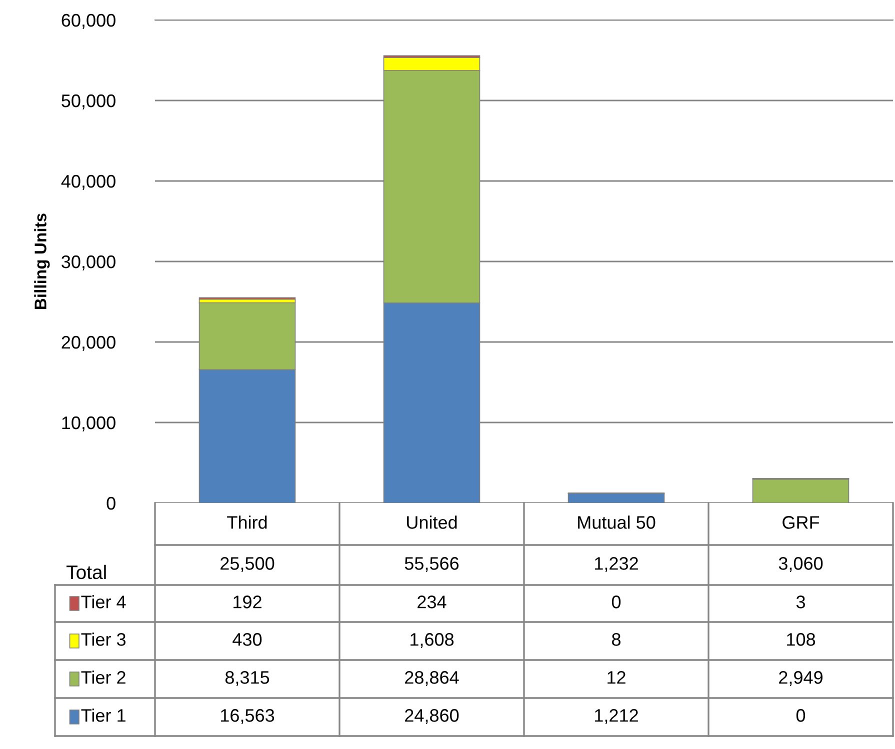 This screenshot has height=749, width=895. I want to click on y-tick-label: 20,000, so click(89, 343).